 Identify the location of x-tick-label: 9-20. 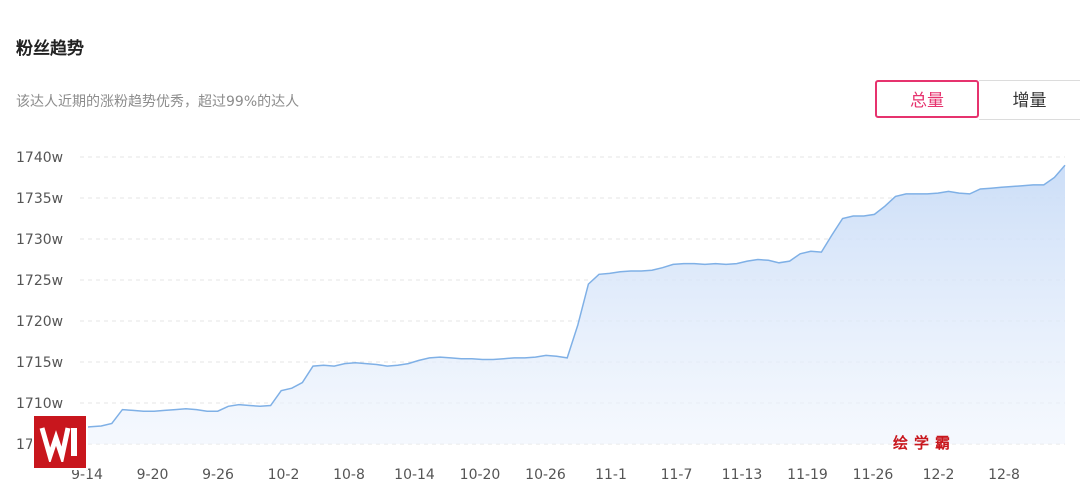
(153, 475).